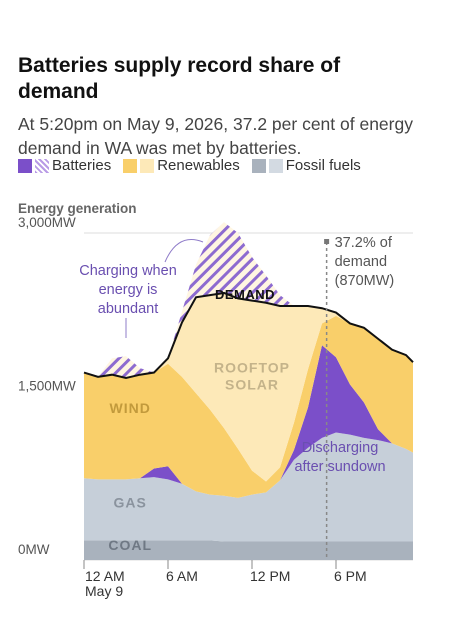 This screenshot has width=451, height=617. What do you see at coordinates (47, 222) in the screenshot?
I see `y-tick-label: 3,000MW` at bounding box center [47, 222].